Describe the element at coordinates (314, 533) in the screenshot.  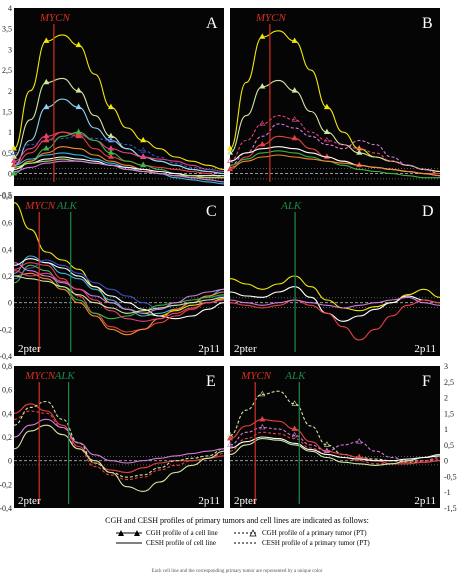
I see `legend-label: CGH profile of a primary tumor (PT)` at that location.